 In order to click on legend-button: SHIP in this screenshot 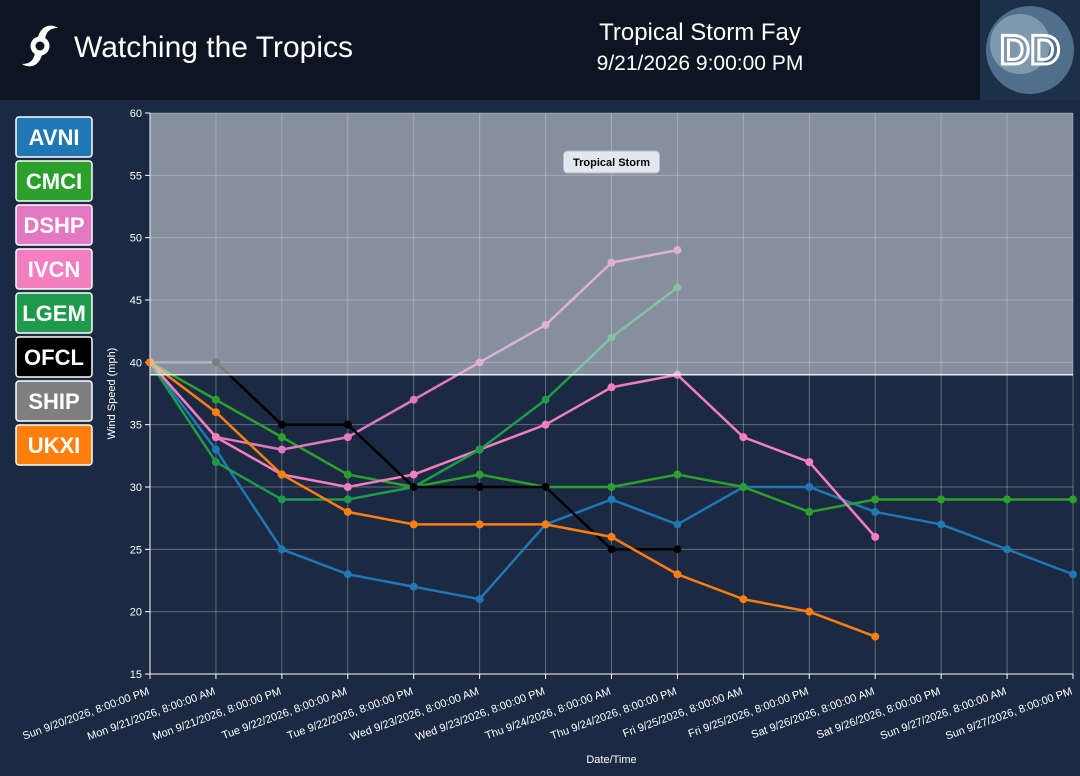, I will do `click(54, 401)`.